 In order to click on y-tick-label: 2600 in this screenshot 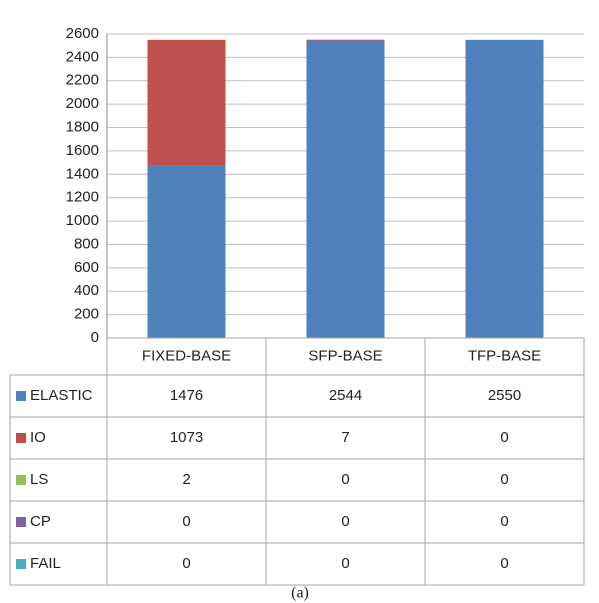, I will do `click(82, 33)`.